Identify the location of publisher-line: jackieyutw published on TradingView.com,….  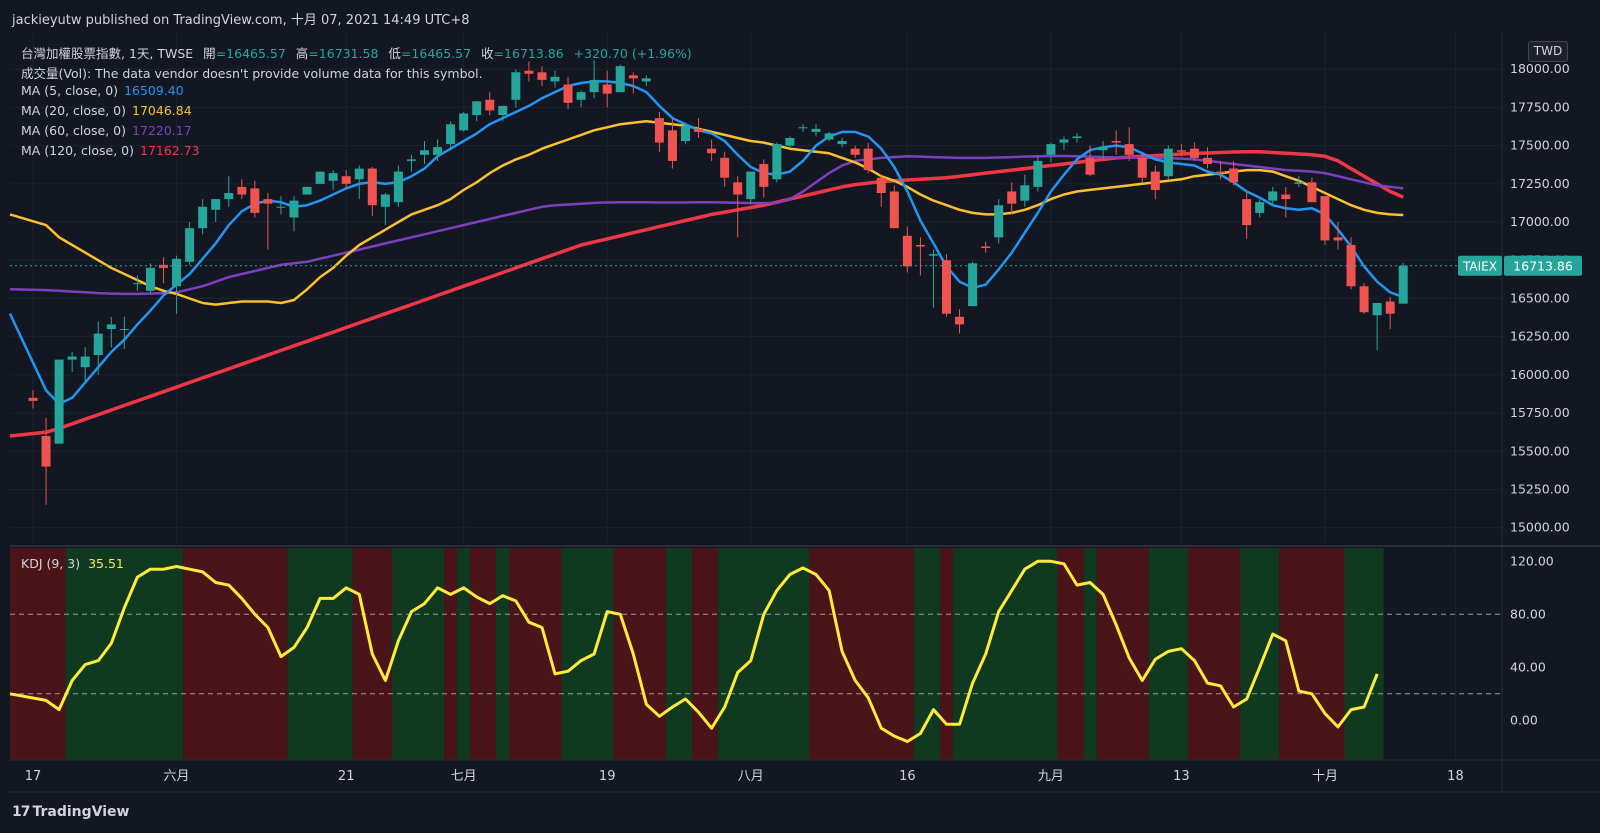
(241, 20).